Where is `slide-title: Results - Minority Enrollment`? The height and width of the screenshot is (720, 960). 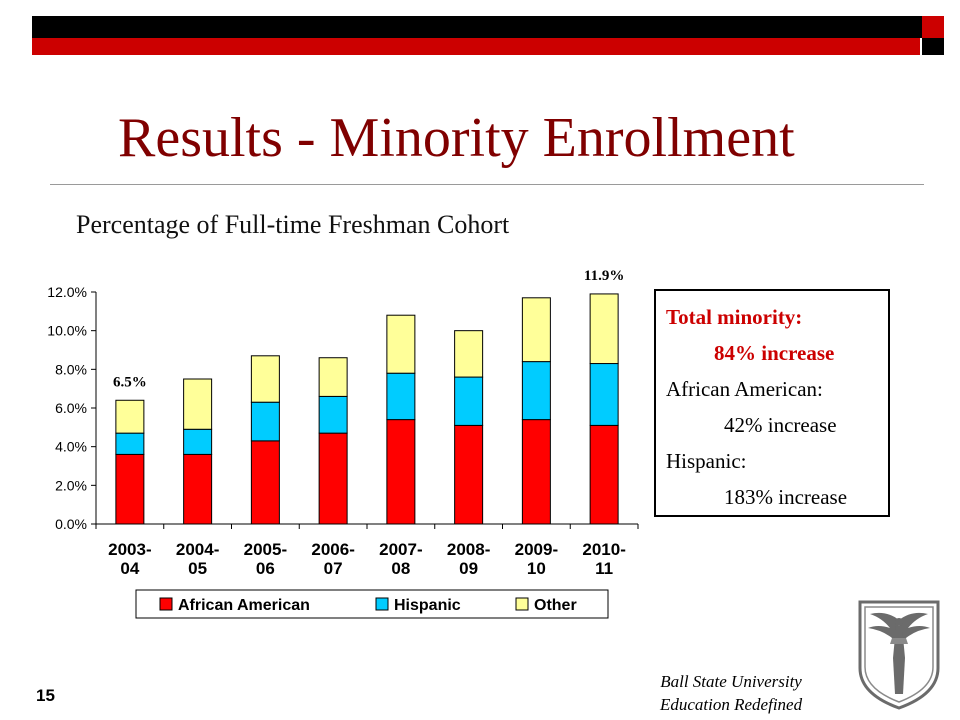 slide-title: Results - Minority Enrollment is located at coordinates (456, 138).